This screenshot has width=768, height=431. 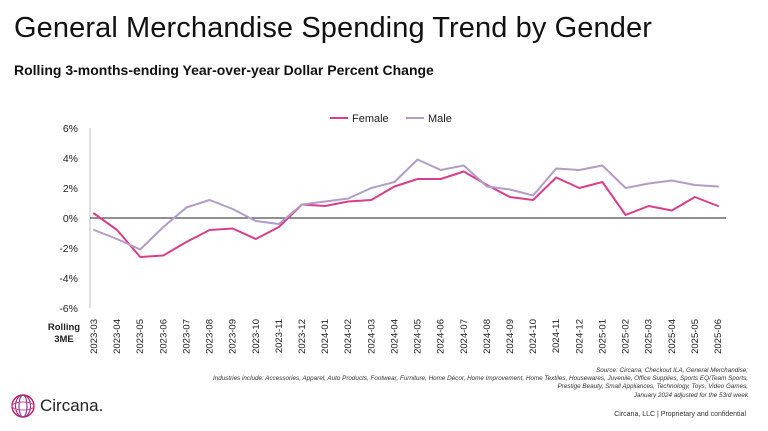 I want to click on circana-sphere-icon, so click(x=23, y=406).